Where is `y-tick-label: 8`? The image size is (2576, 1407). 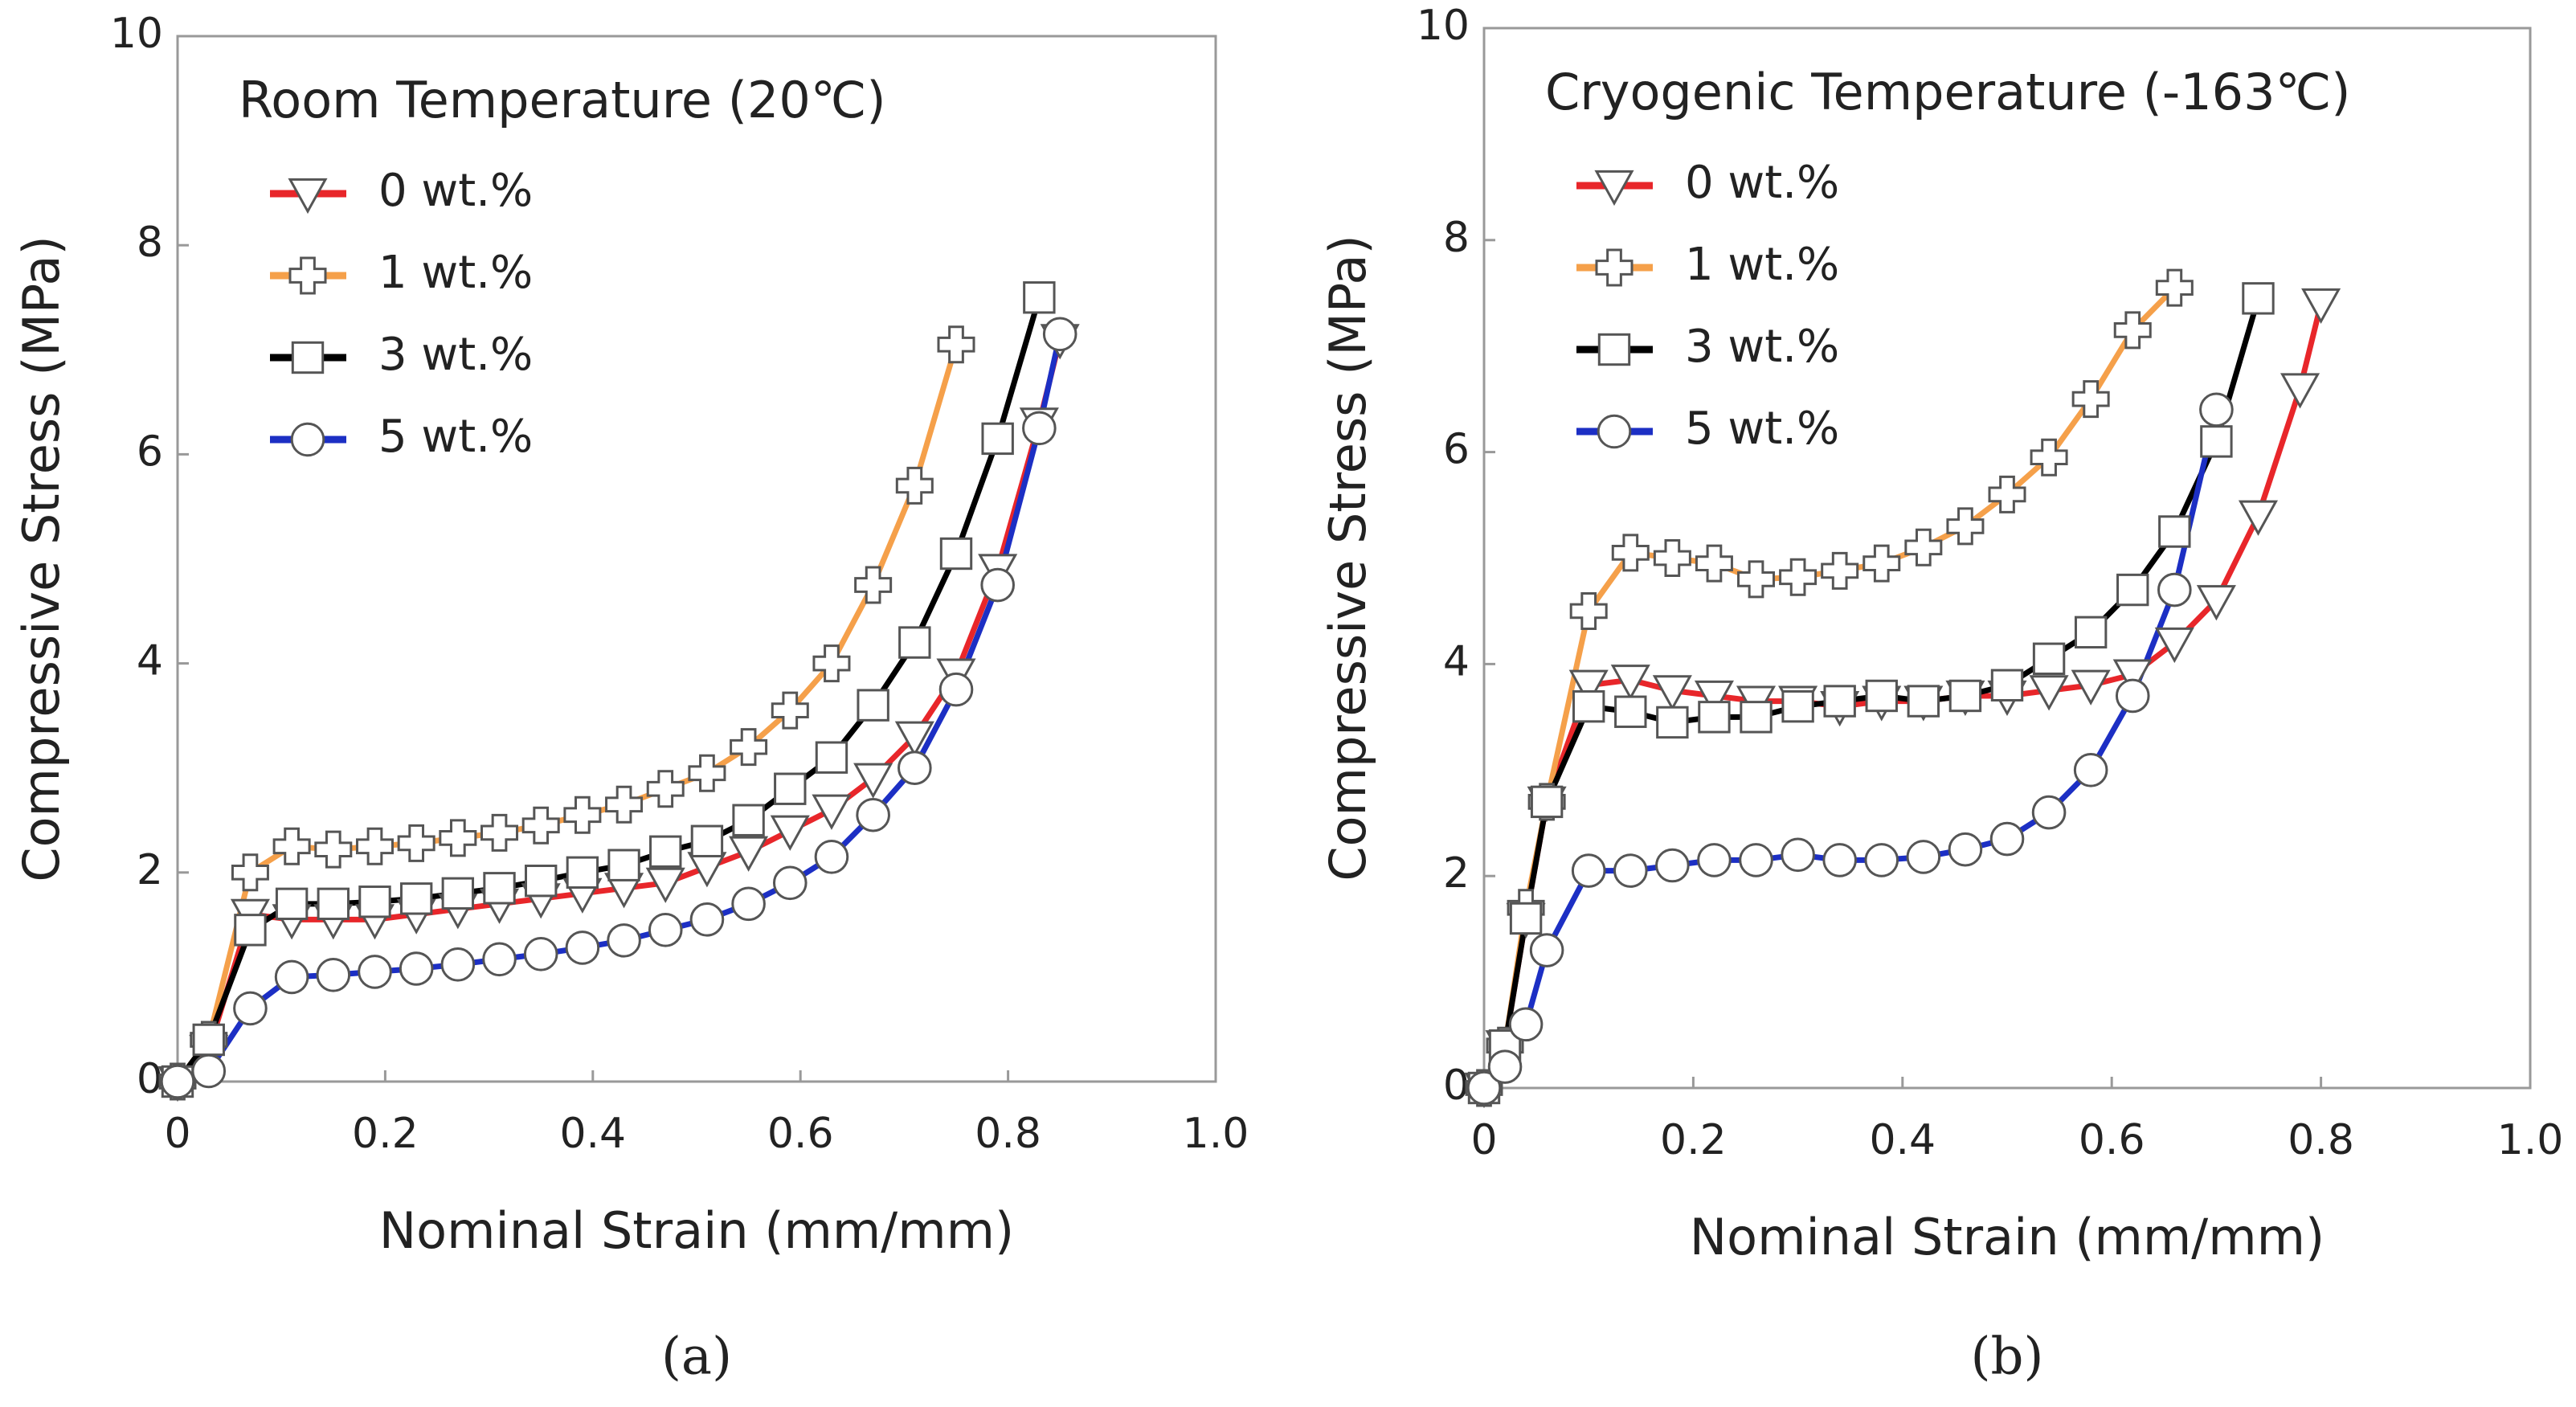 y-tick-label: 8 is located at coordinates (150, 243).